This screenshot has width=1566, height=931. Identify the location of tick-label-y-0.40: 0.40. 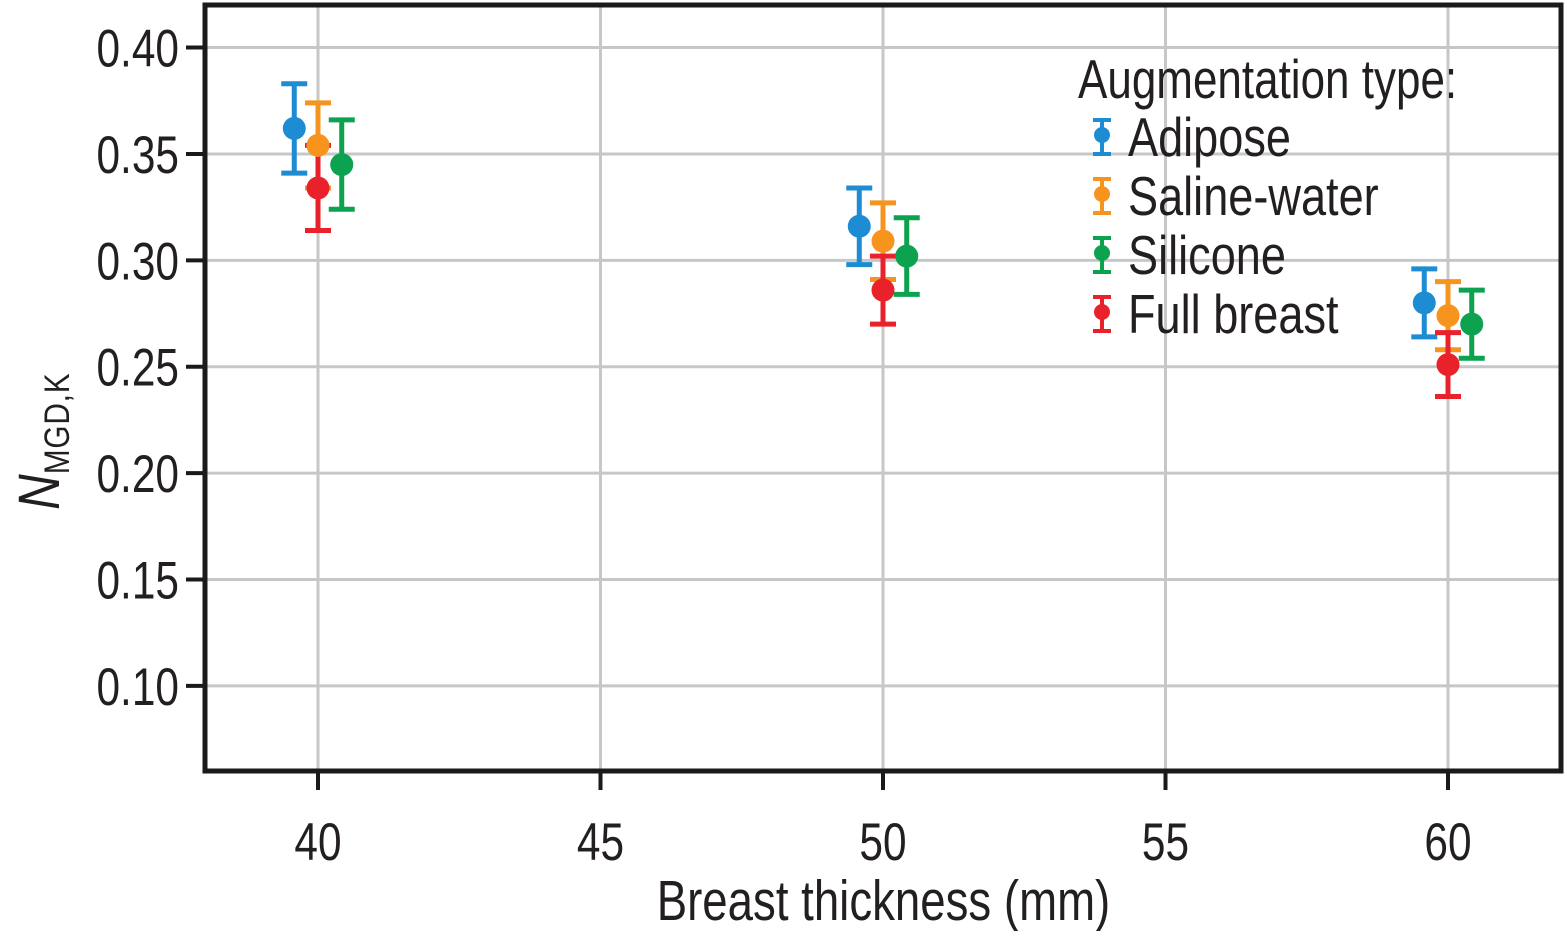
(137, 49).